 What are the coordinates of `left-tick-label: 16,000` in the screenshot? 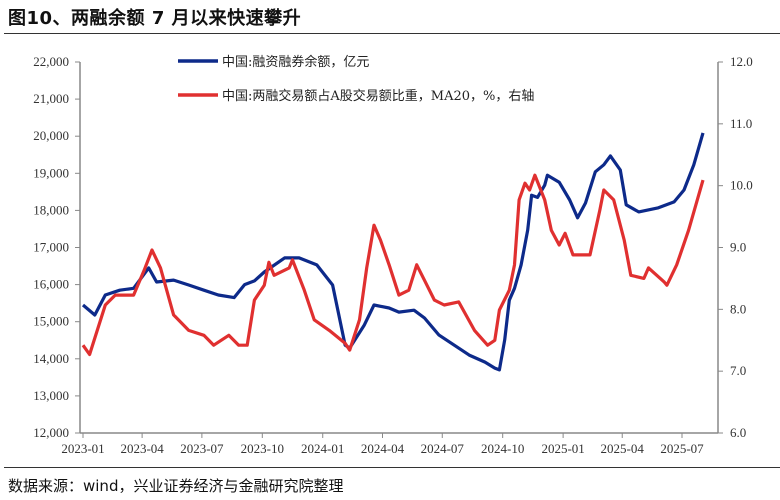 It's located at (51, 284).